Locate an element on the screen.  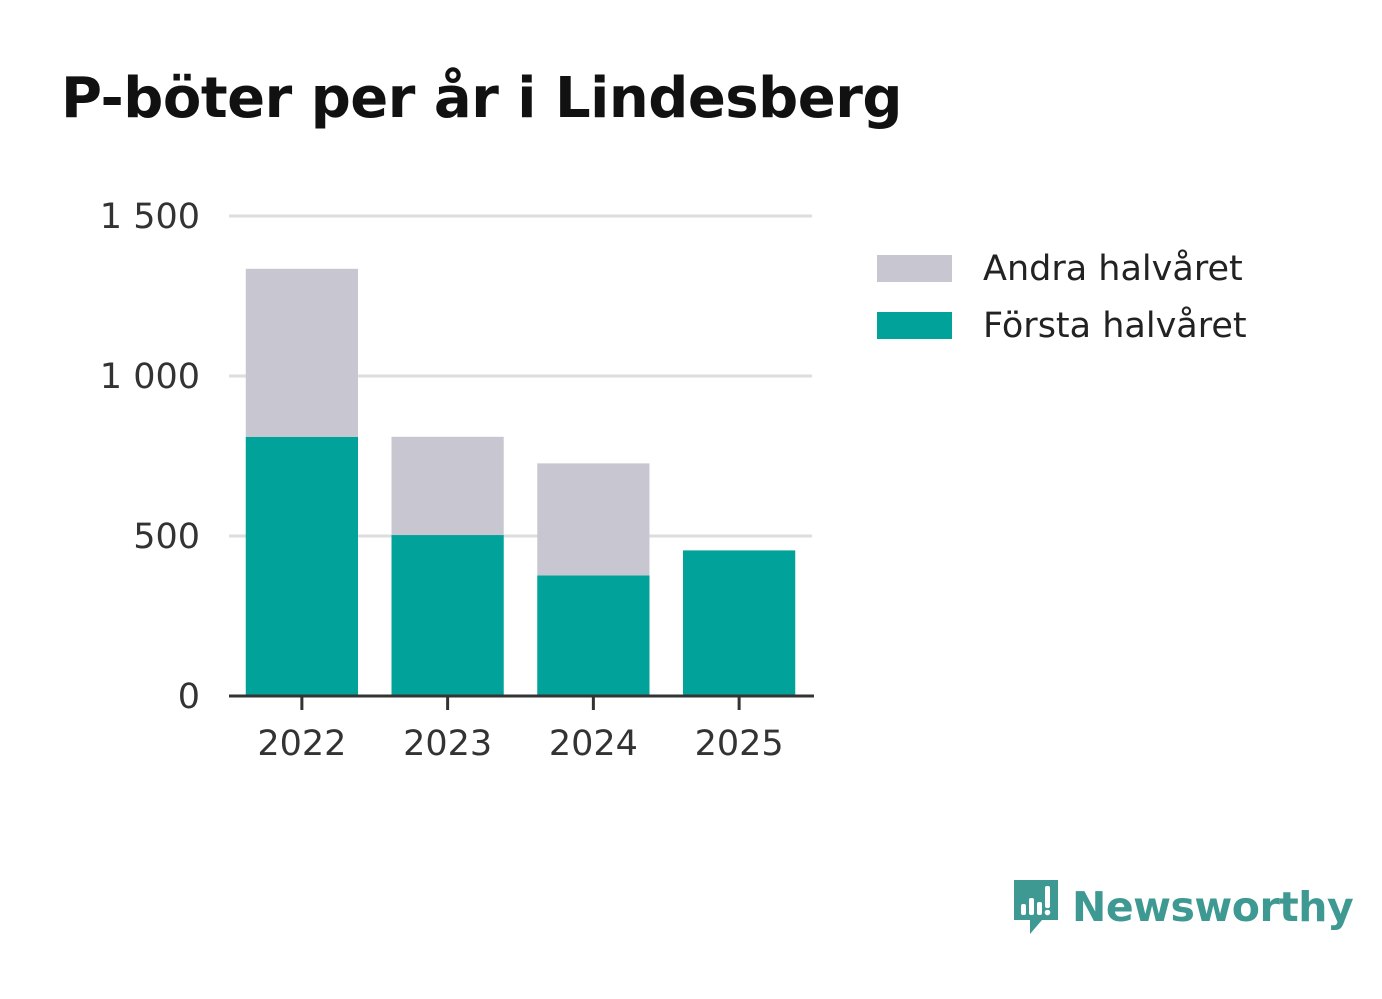
y-tick-label: 0 is located at coordinates (189, 697).